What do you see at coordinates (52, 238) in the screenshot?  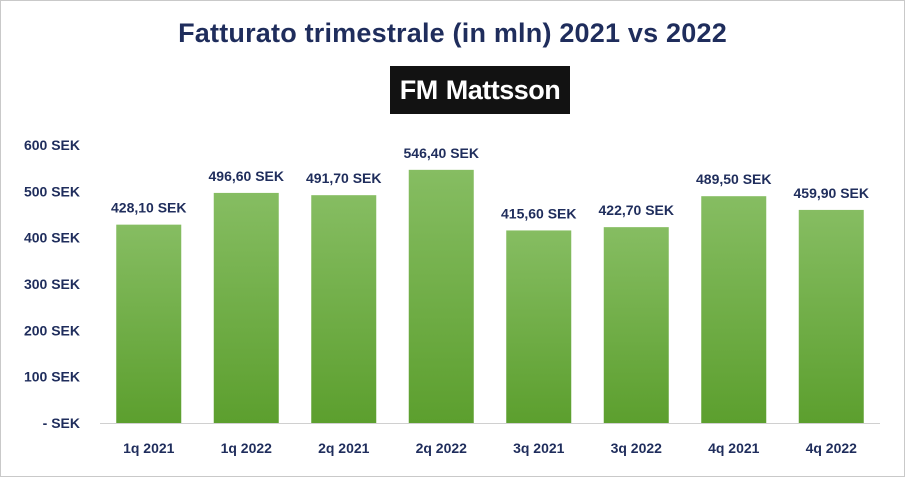 I see `y-tick-label: 400 SEK` at bounding box center [52, 238].